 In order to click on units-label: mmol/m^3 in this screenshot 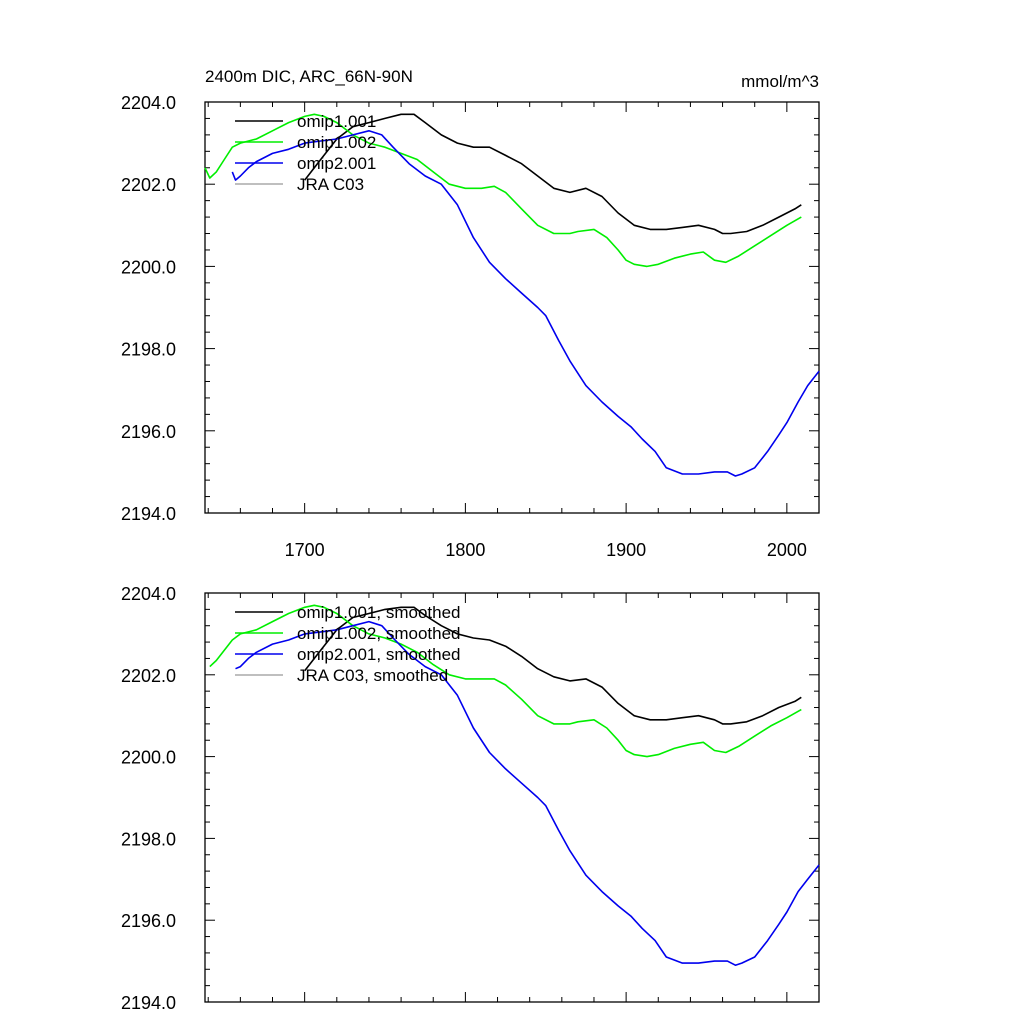, I will do `click(780, 81)`.